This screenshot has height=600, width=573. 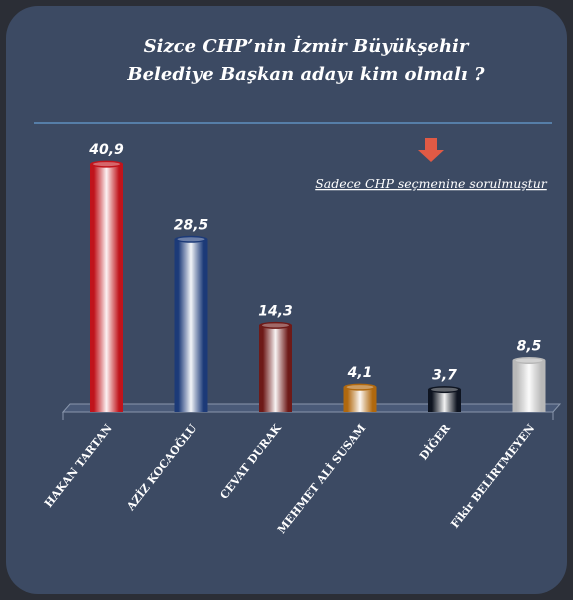 I want to click on value-label-1: 40,9, so click(x=106, y=150).